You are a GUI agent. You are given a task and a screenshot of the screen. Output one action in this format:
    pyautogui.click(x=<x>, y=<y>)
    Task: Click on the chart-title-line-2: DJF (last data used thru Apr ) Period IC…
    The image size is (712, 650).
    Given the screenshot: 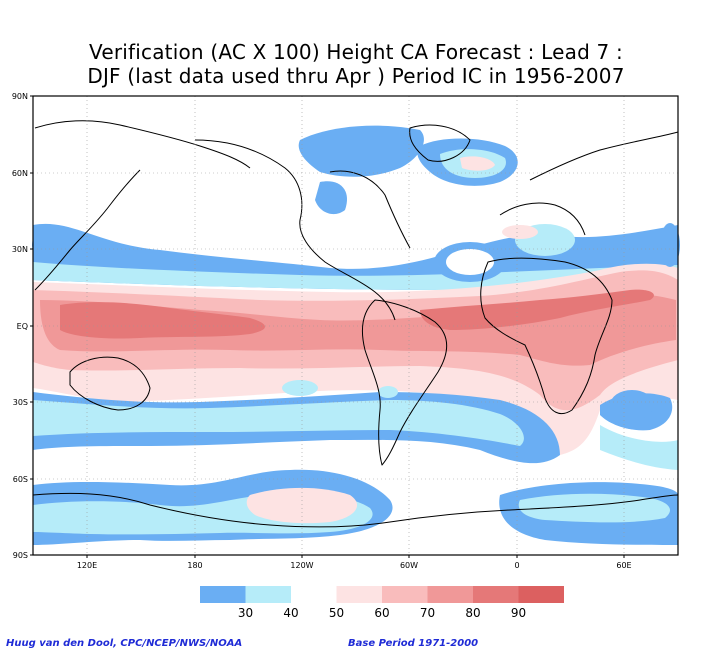 What is the action you would take?
    pyautogui.click(x=356, y=76)
    